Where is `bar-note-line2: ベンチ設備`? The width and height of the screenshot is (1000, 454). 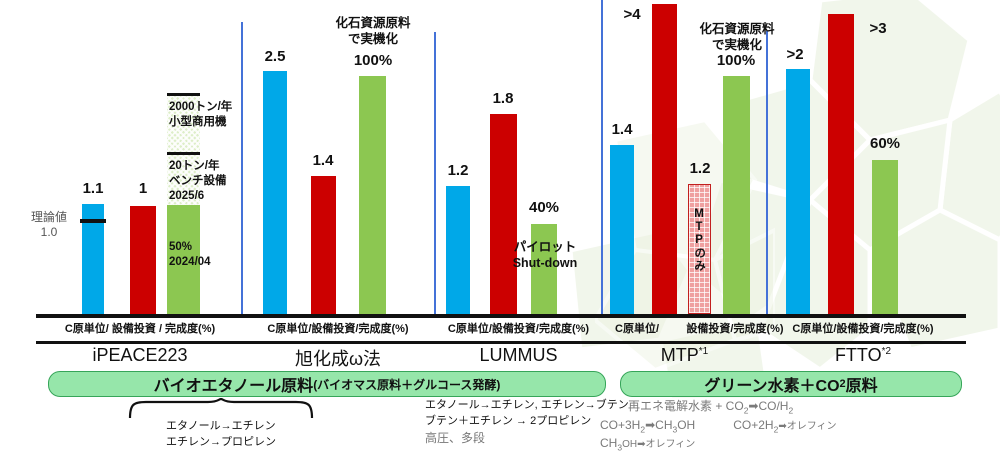 bar-note-line2: ベンチ設備 is located at coordinates (198, 180).